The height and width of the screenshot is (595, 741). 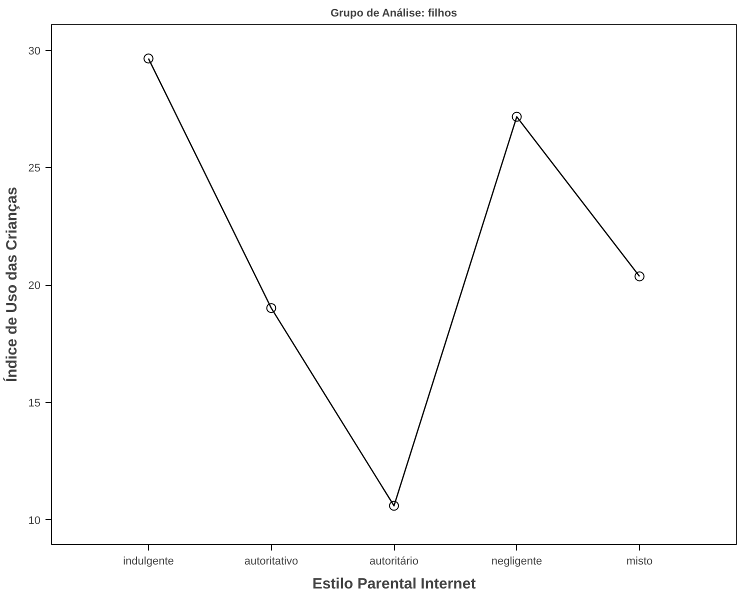 I want to click on y-tick-label: 30, so click(x=34, y=51).